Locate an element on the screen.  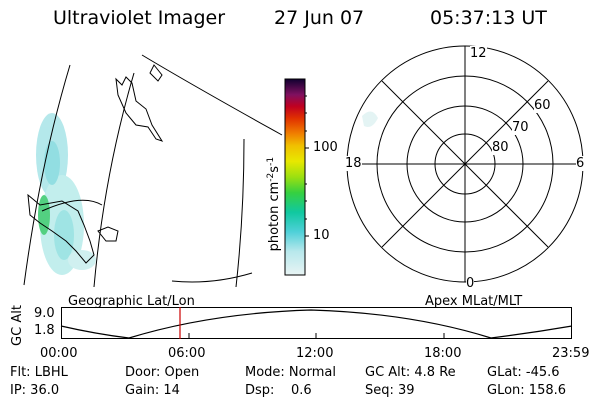
glat-status: GLat: -45.6 is located at coordinates (523, 372).